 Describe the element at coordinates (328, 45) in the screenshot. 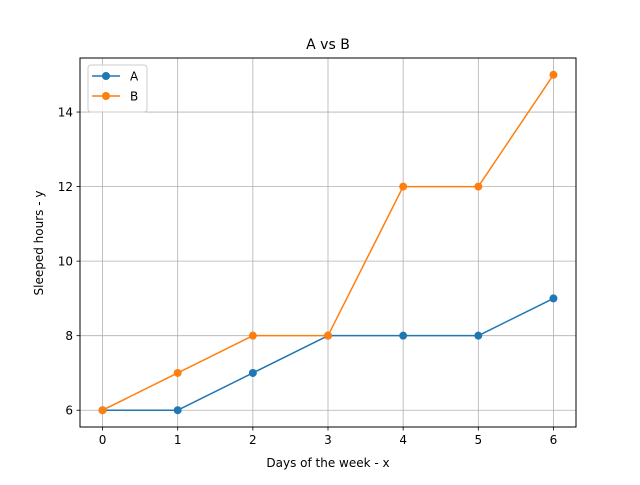

I see `chart-title: A vs B` at that location.